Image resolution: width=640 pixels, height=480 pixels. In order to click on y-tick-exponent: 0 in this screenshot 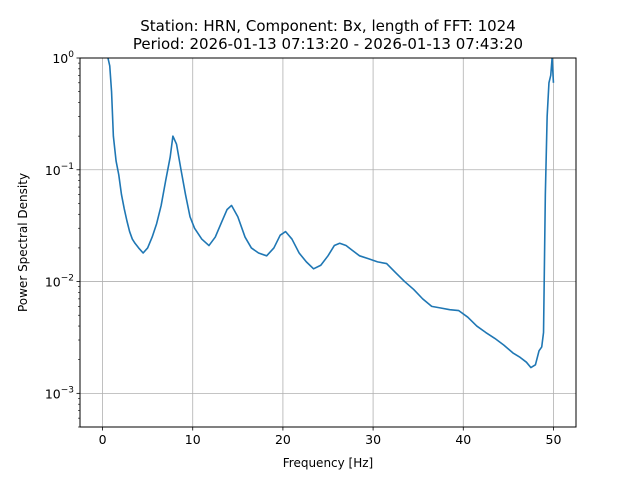, I will do `click(71, 55)`.